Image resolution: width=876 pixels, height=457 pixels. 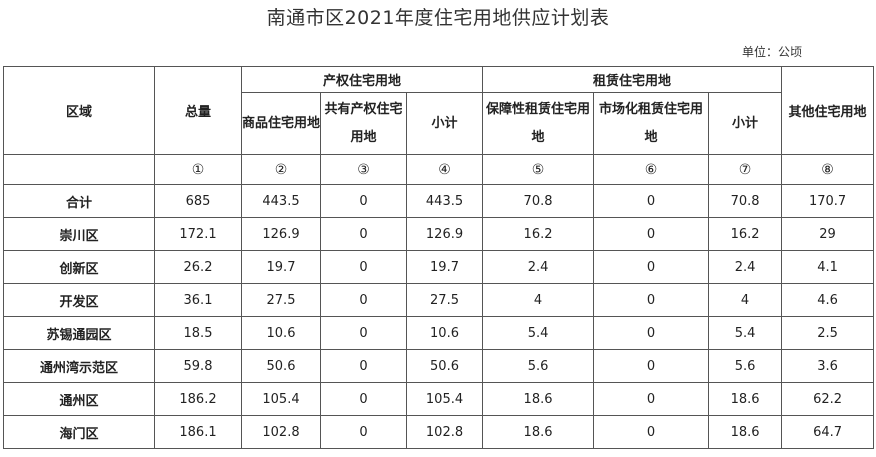 What do you see at coordinates (651, 123) in the screenshot?
I see `header-market-rental: 市场化租赁住宅用地` at bounding box center [651, 123].